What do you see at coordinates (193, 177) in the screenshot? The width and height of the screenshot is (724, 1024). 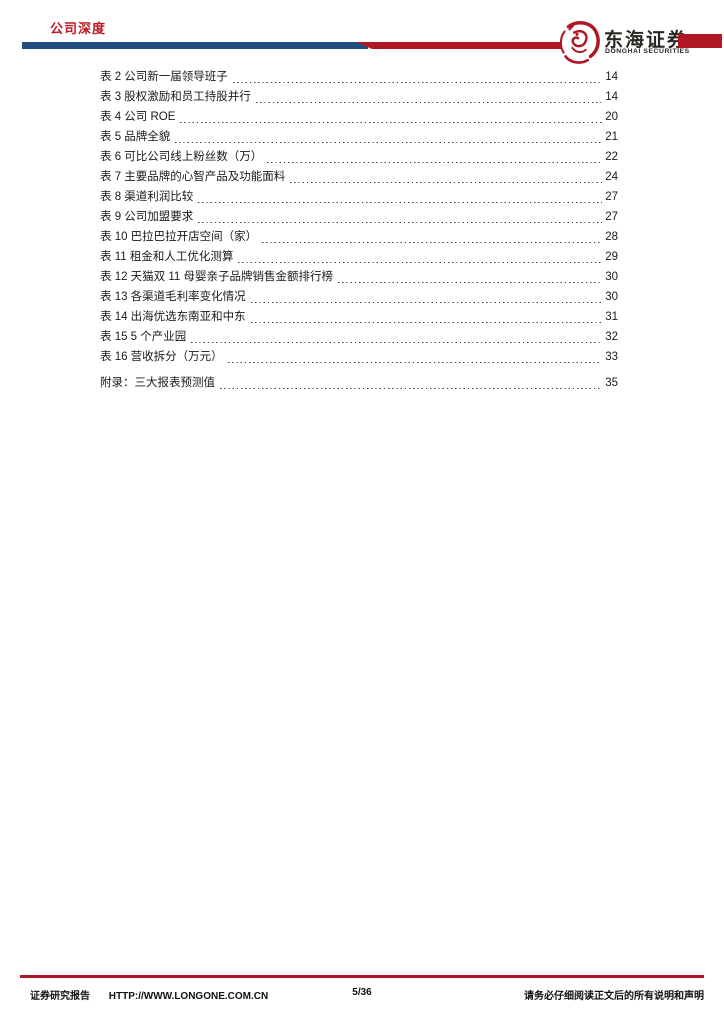 I see `toc-entry-label: 表 7 主要品牌的心智产品及功能面料` at bounding box center [193, 177].